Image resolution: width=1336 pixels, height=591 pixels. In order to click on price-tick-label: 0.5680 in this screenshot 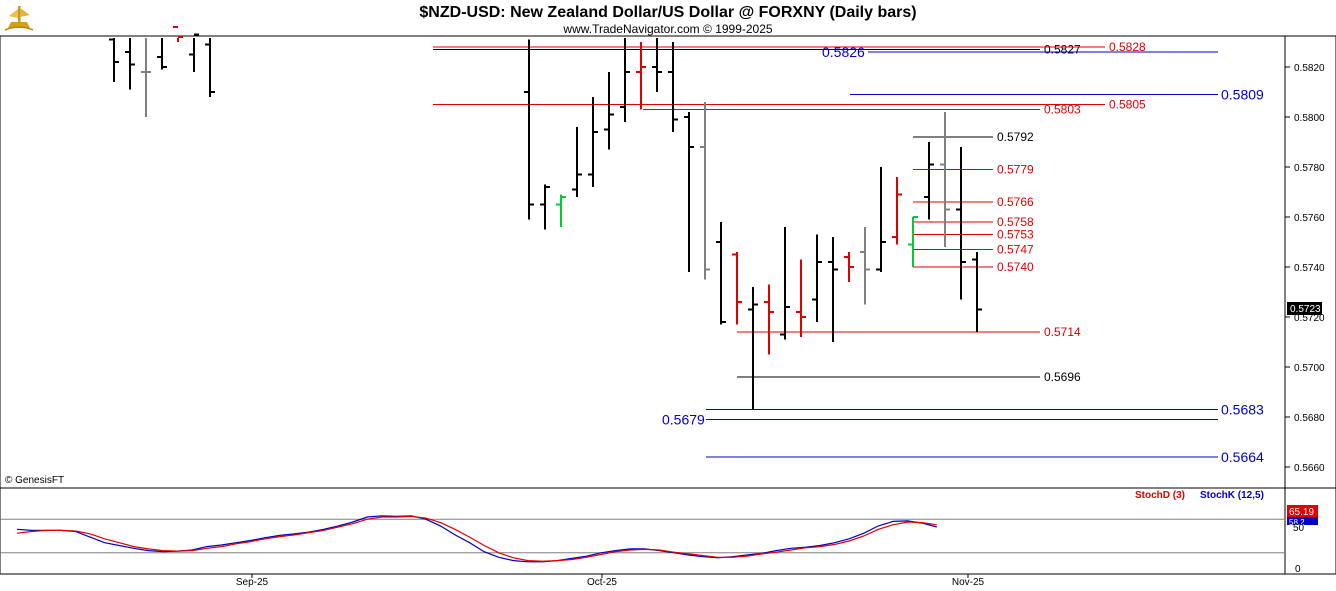, I will do `click(1309, 418)`.